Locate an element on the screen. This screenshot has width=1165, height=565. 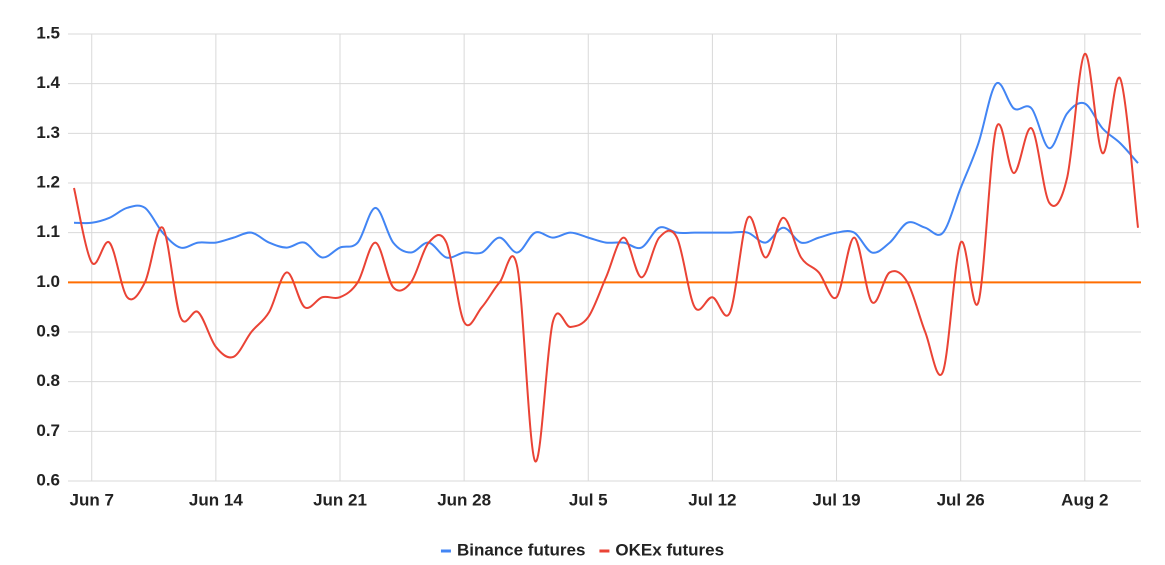
y-tick-label: 0.8 is located at coordinates (48, 380).